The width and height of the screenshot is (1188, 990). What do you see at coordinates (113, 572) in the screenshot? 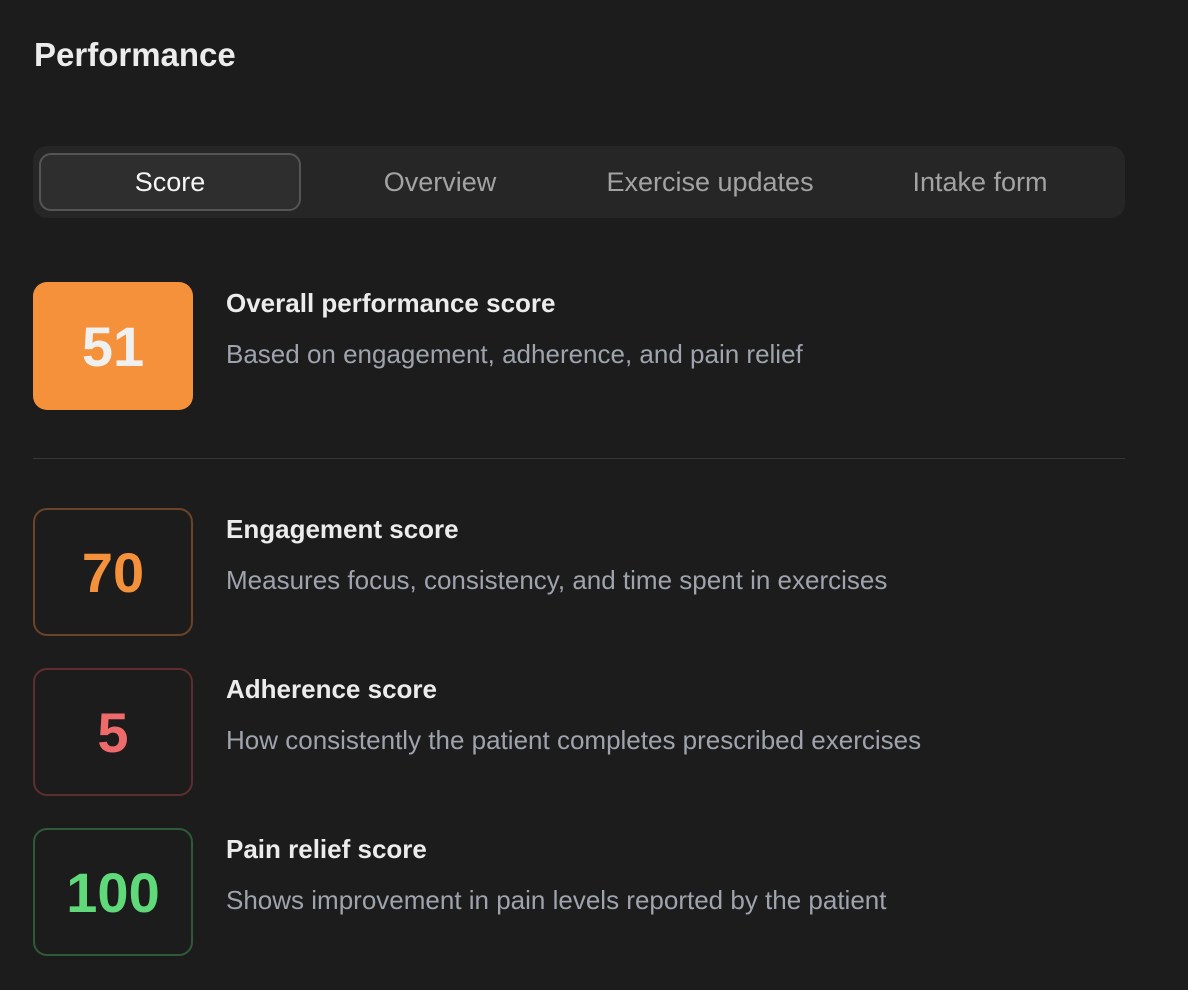
I see `engagement-score-badge: 70` at bounding box center [113, 572].